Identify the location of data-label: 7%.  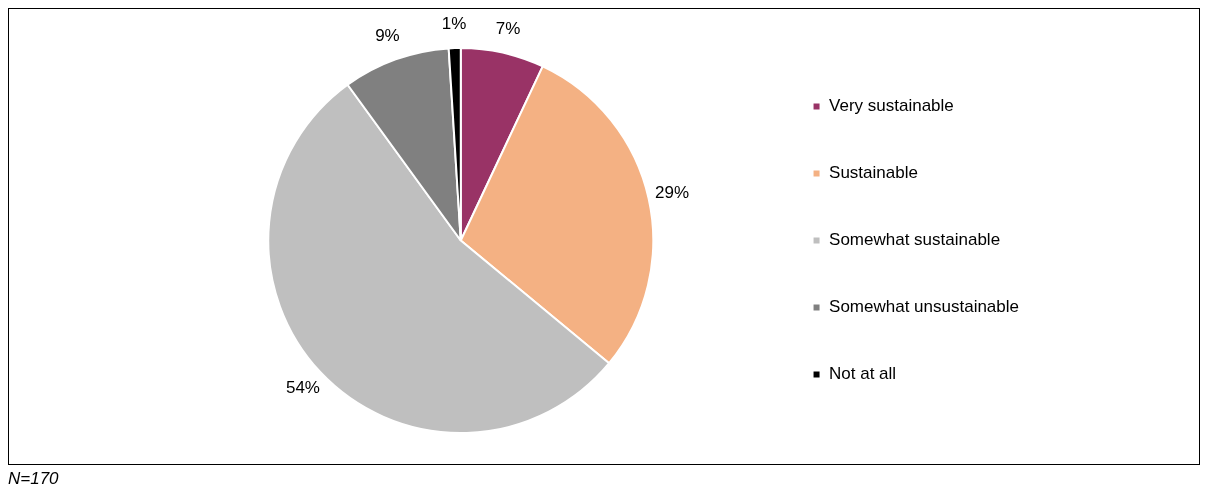
(508, 28).